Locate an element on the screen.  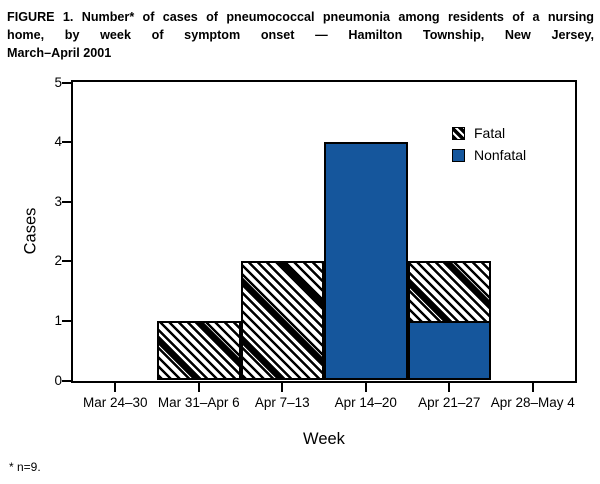
x-tick-label-apr-21-27: Apr 21–27 is located at coordinates (449, 402).